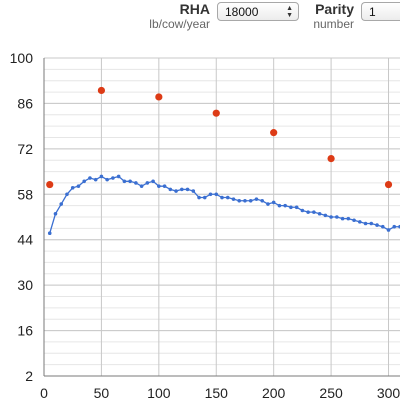  Describe the element at coordinates (179, 24) in the screenshot. I see `rha-unit-label: lb/cow/year` at that location.